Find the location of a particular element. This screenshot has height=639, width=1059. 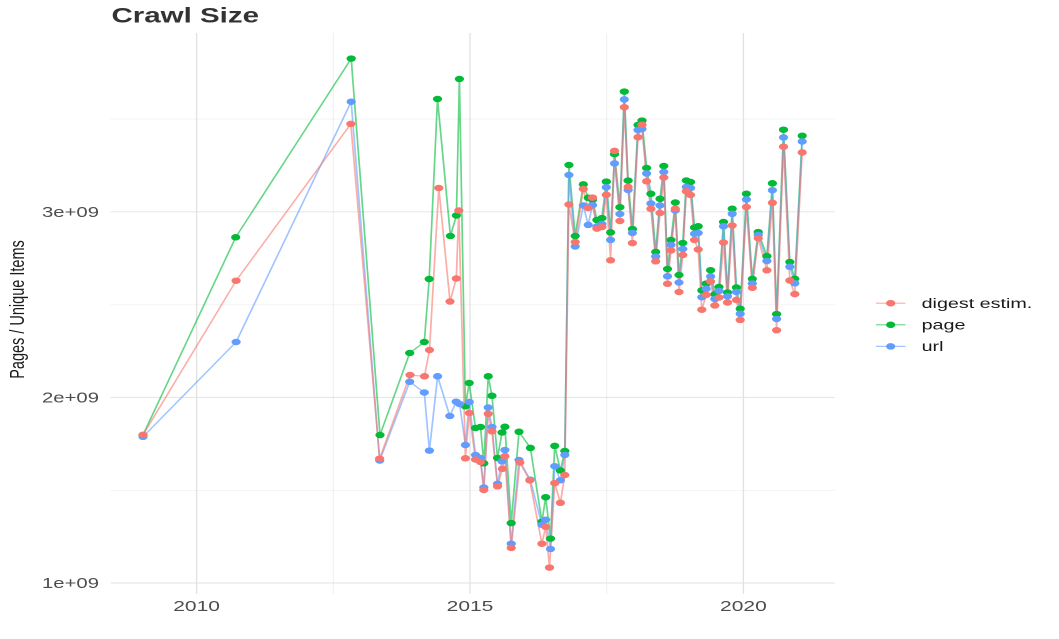

svg-text: Crawl Size is located at coordinates (185, 15).